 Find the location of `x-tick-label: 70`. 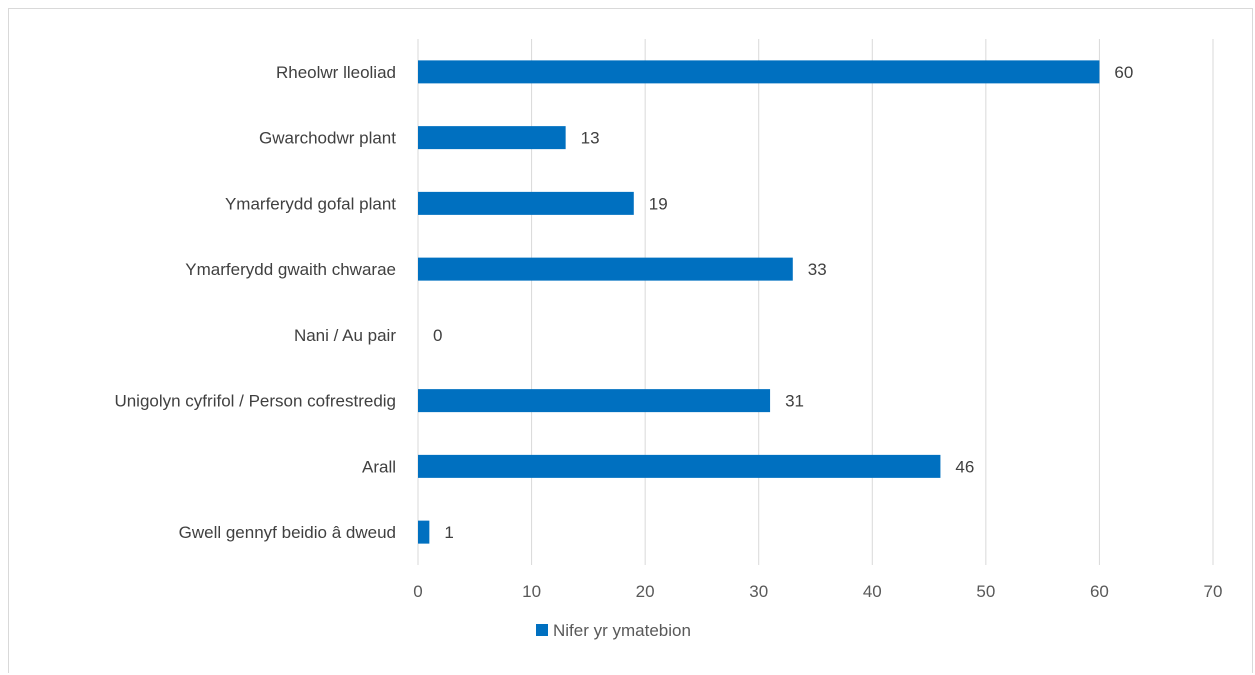

x-tick-label: 70 is located at coordinates (1213, 591).